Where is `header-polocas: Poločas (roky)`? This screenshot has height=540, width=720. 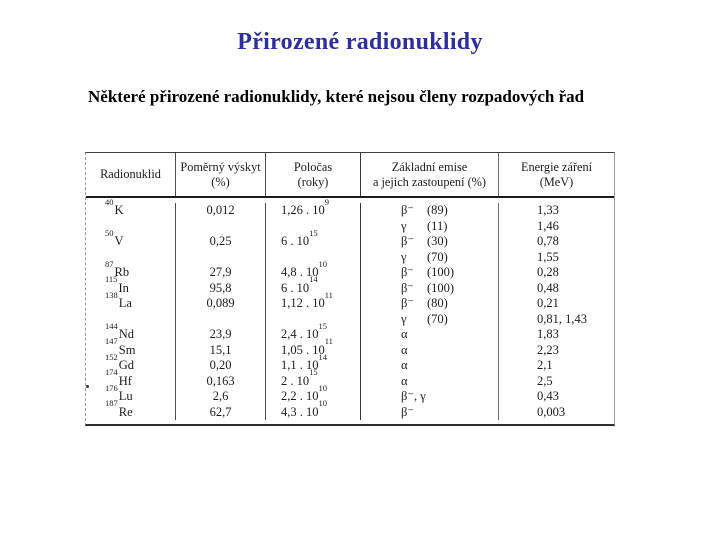
header-polocas: Poločas (roky) is located at coordinates (313, 174).